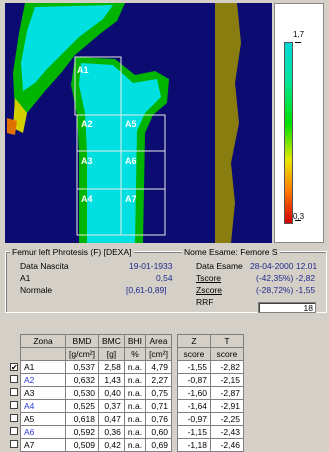  Describe the element at coordinates (111, 354) in the screenshot. I see `unit-bmc: [g]` at that location.